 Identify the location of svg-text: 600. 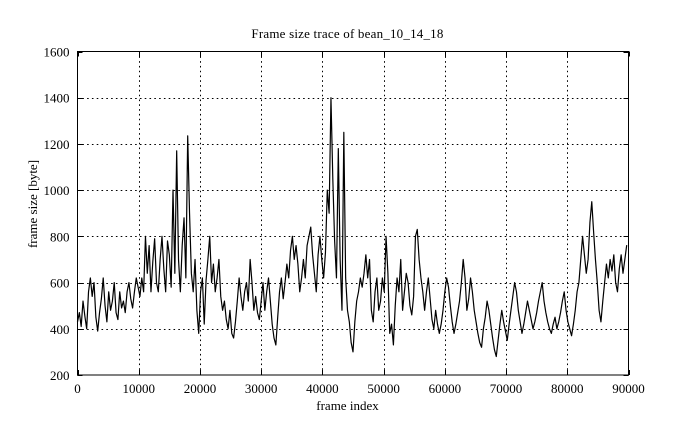
(60, 283).